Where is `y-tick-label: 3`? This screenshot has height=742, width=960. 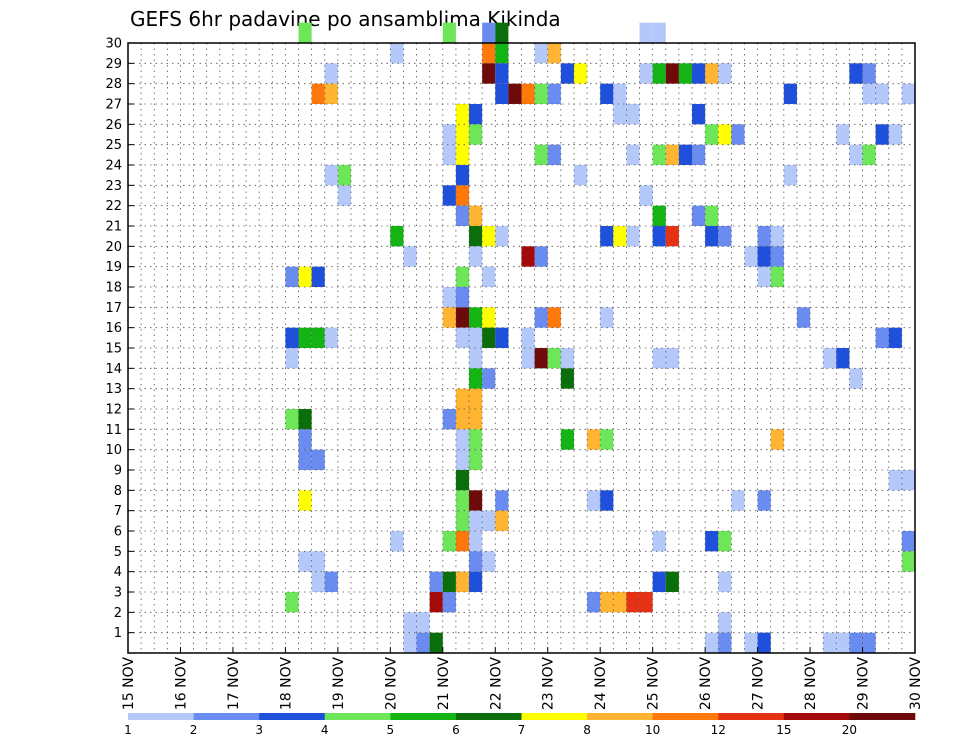
y-tick-label: 3 is located at coordinates (118, 593).